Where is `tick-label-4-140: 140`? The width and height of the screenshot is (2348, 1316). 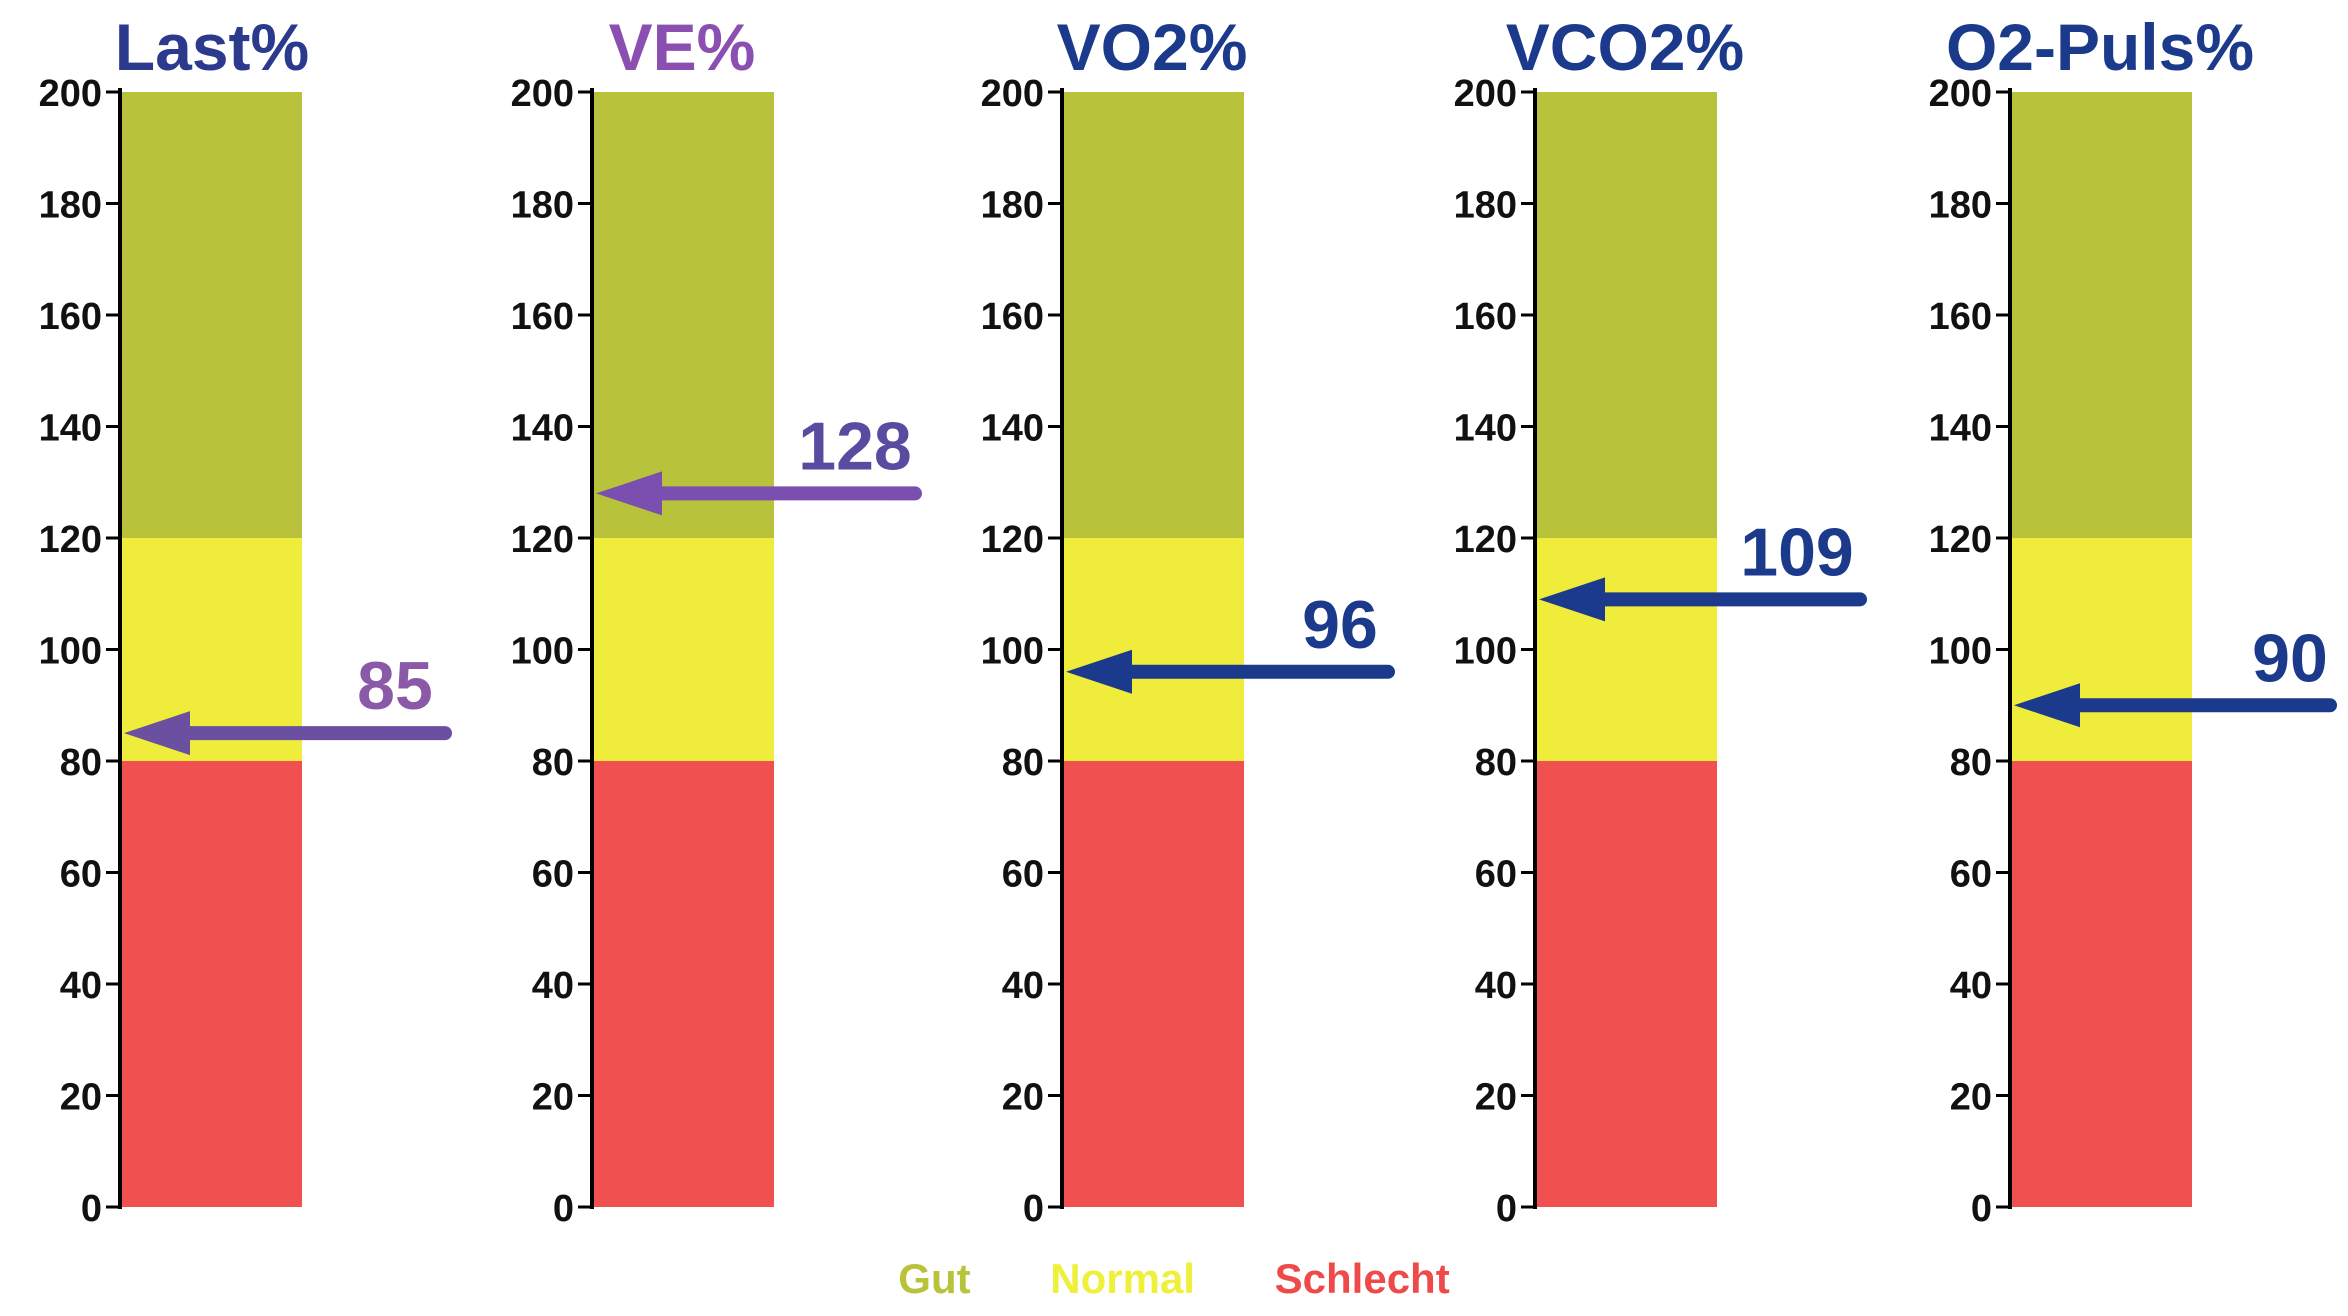
tick-label-4-140: 140 is located at coordinates (1485, 429).